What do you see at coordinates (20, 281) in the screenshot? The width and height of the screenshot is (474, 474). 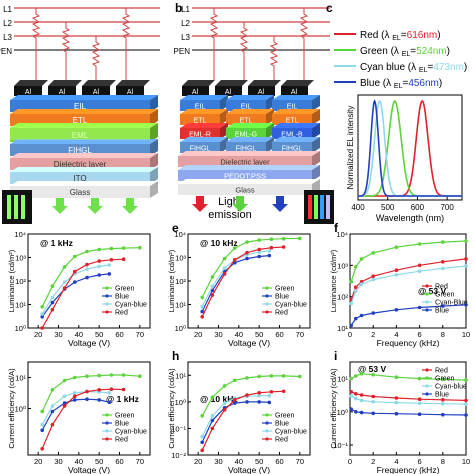 I see `y-tick-label: 10²` at bounding box center [20, 281].